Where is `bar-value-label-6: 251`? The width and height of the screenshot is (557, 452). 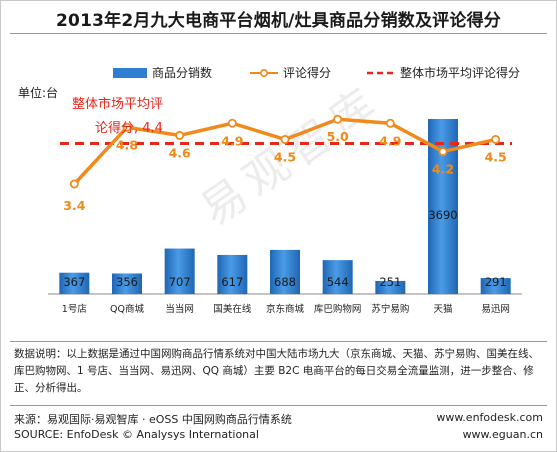
bar-value-label-6: 251 is located at coordinates (390, 282).